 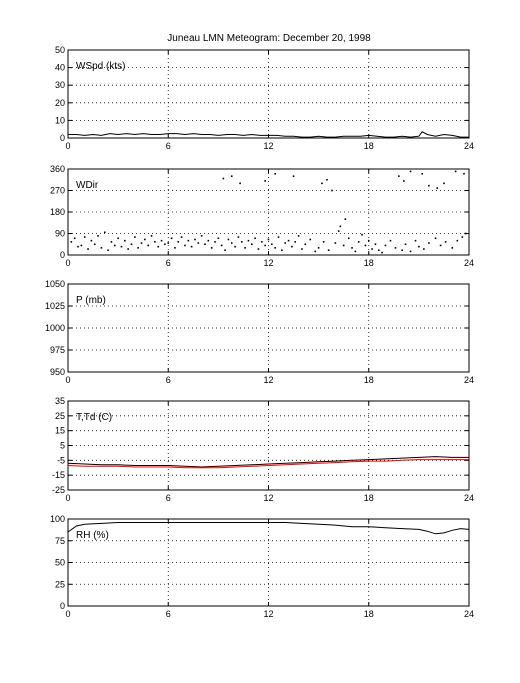 What do you see at coordinates (268, 498) in the screenshot?
I see `temperature-x-tick-label: 12` at bounding box center [268, 498].